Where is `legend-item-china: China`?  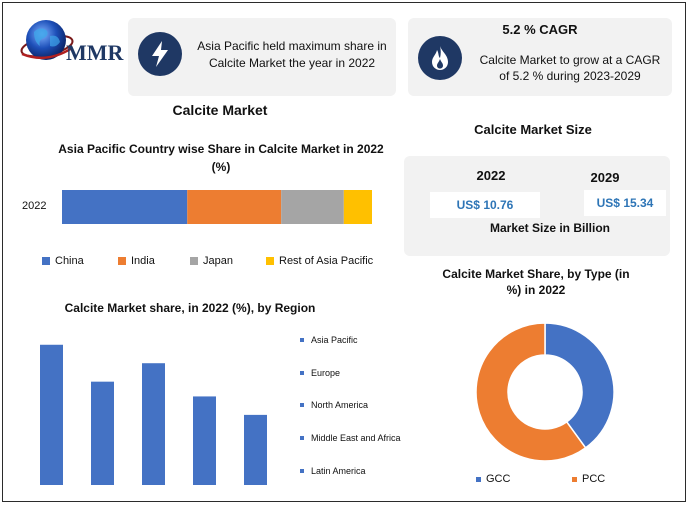 legend-item-china: China is located at coordinates (63, 261).